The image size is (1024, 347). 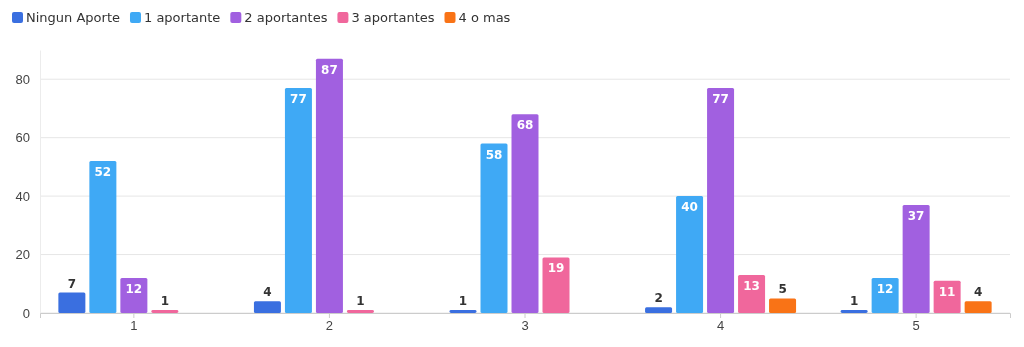 I want to click on x-tick-label: 4, so click(x=720, y=326).